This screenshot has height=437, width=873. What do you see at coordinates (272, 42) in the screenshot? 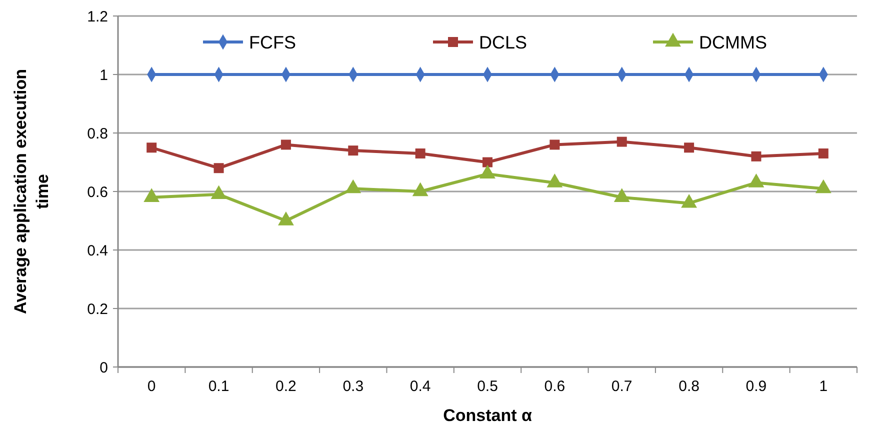
I see `legend-label: FCFS` at bounding box center [272, 42].